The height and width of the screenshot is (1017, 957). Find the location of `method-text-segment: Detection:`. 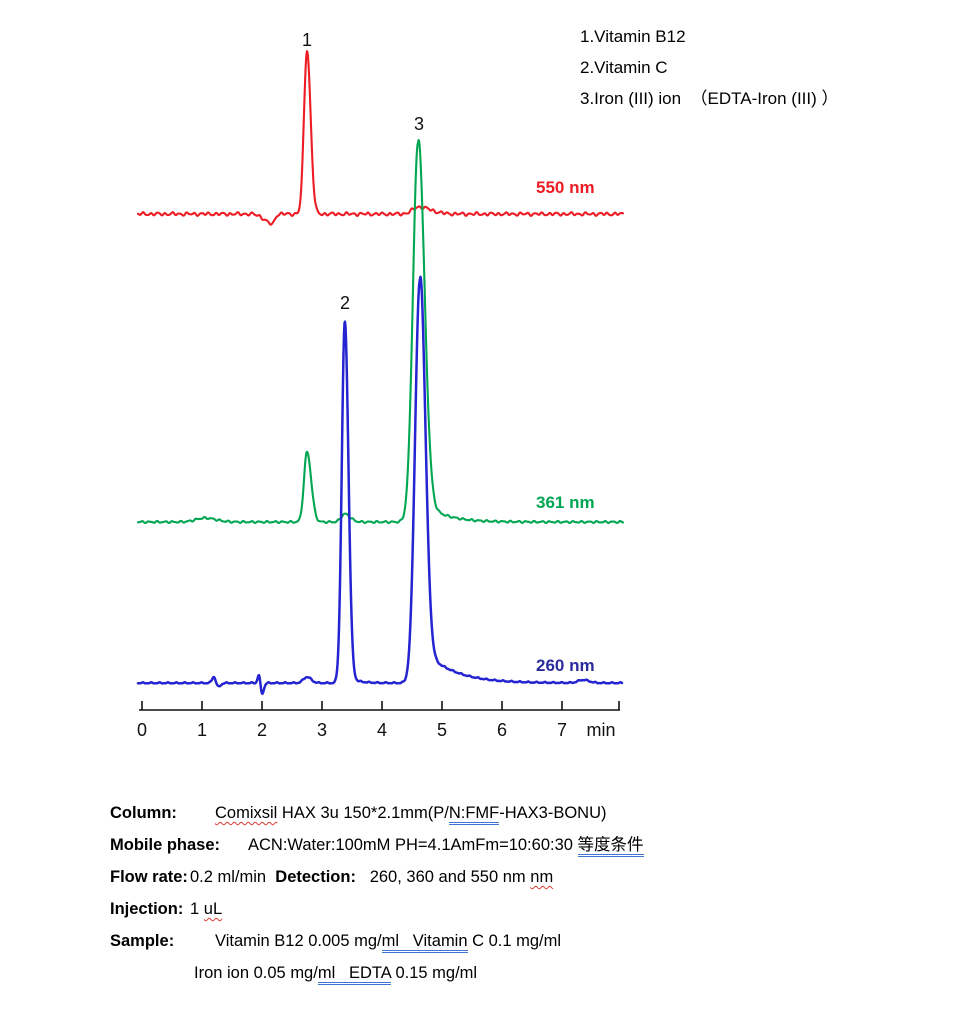

method-text-segment: Detection: is located at coordinates (315, 877).